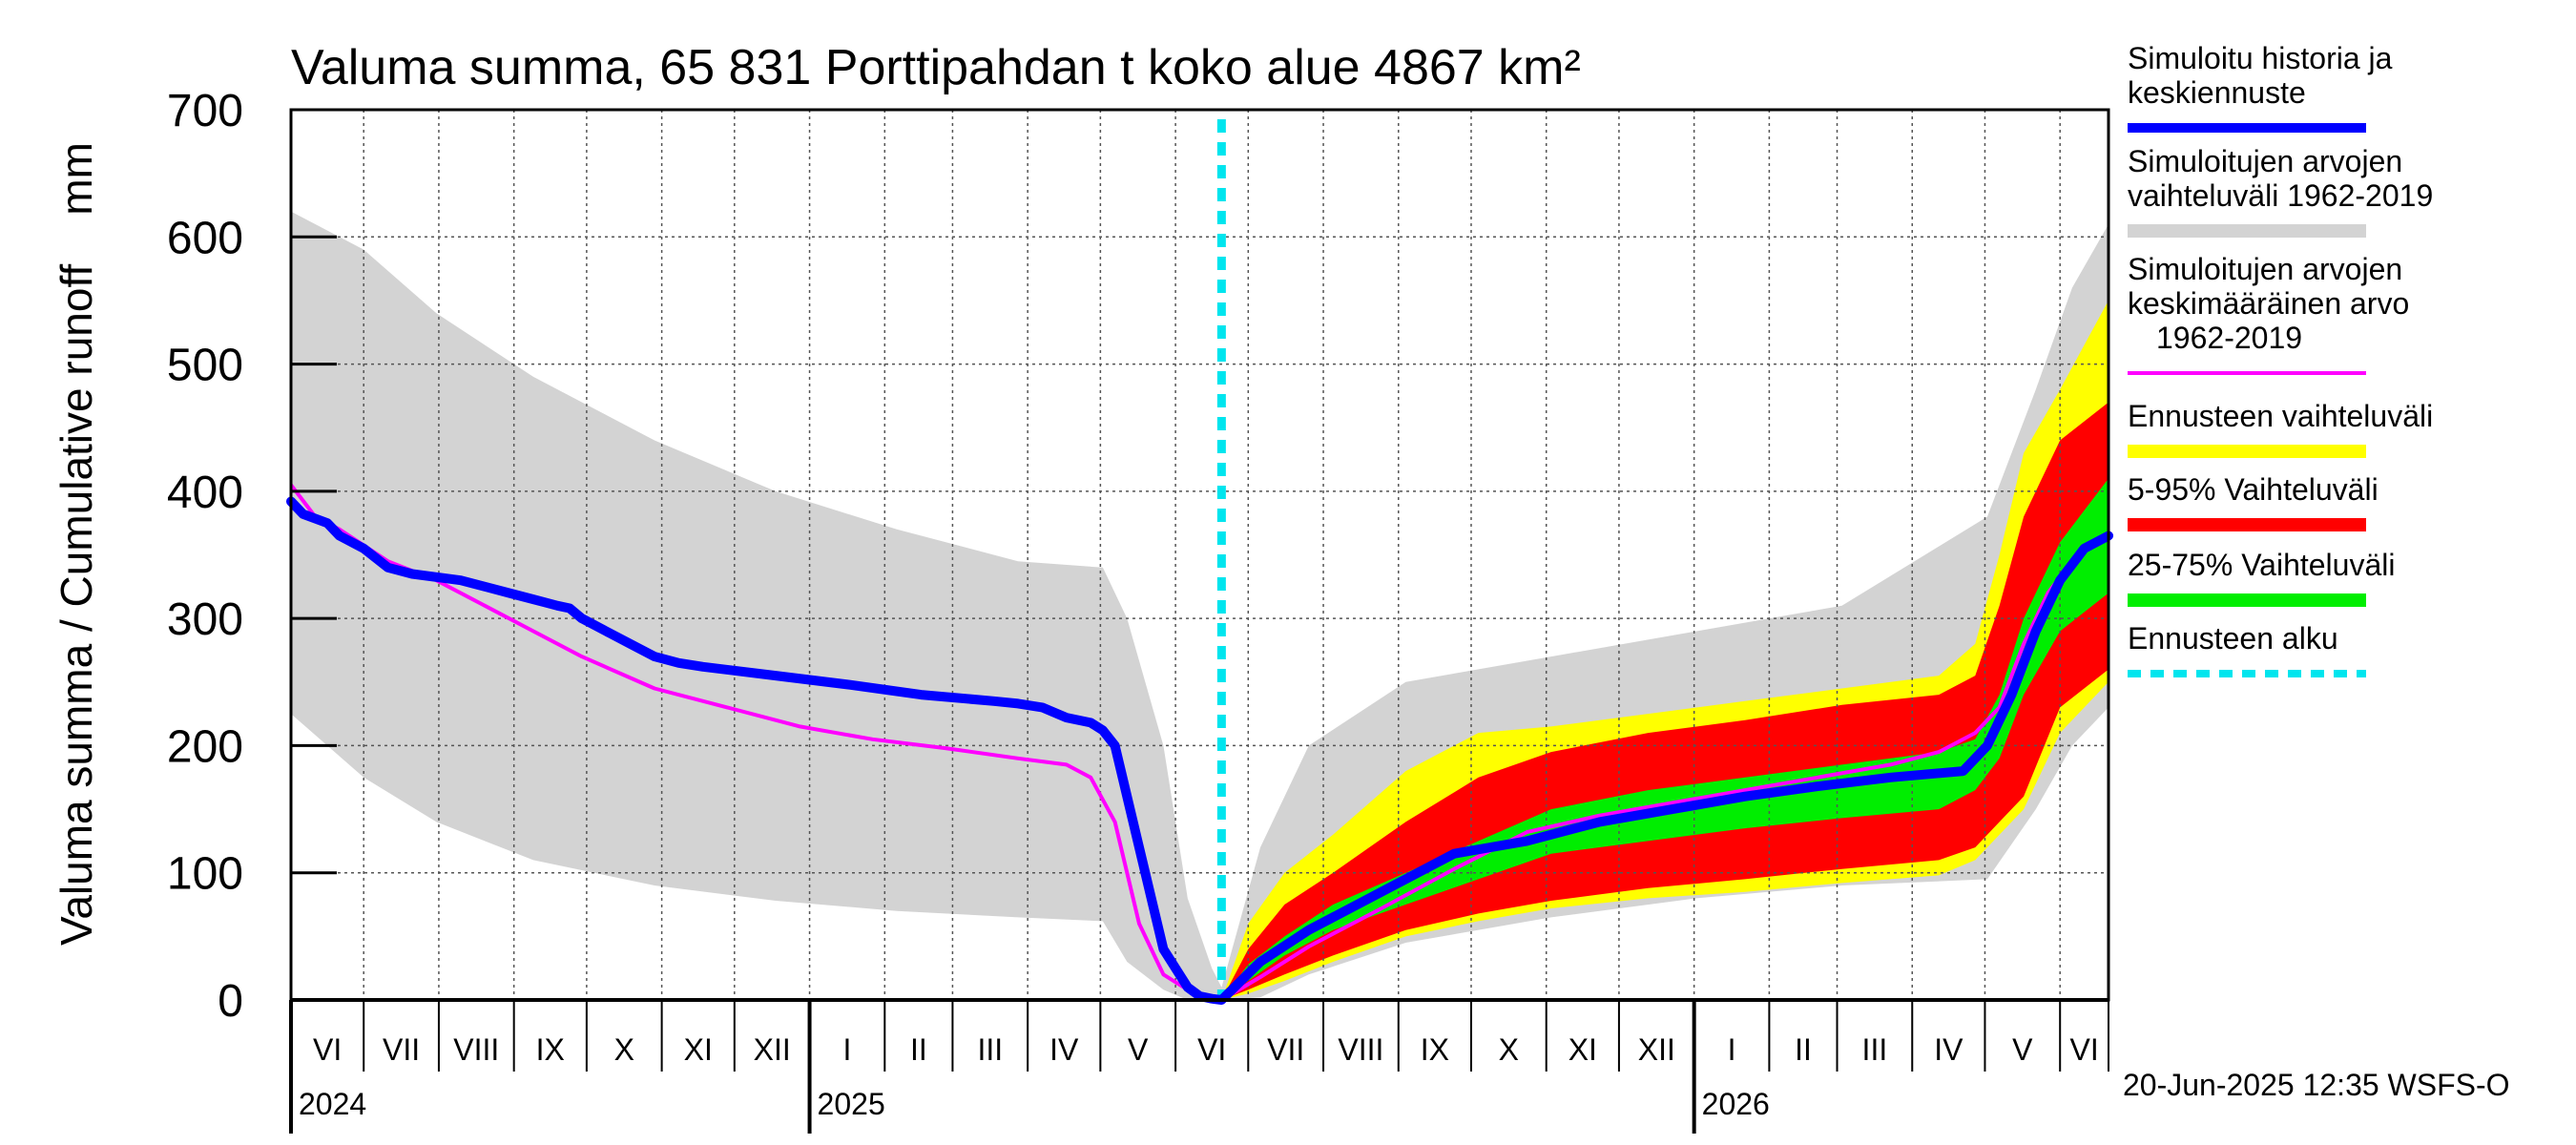  What do you see at coordinates (205, 747) in the screenshot?
I see `y-tick-label: 200` at bounding box center [205, 747].